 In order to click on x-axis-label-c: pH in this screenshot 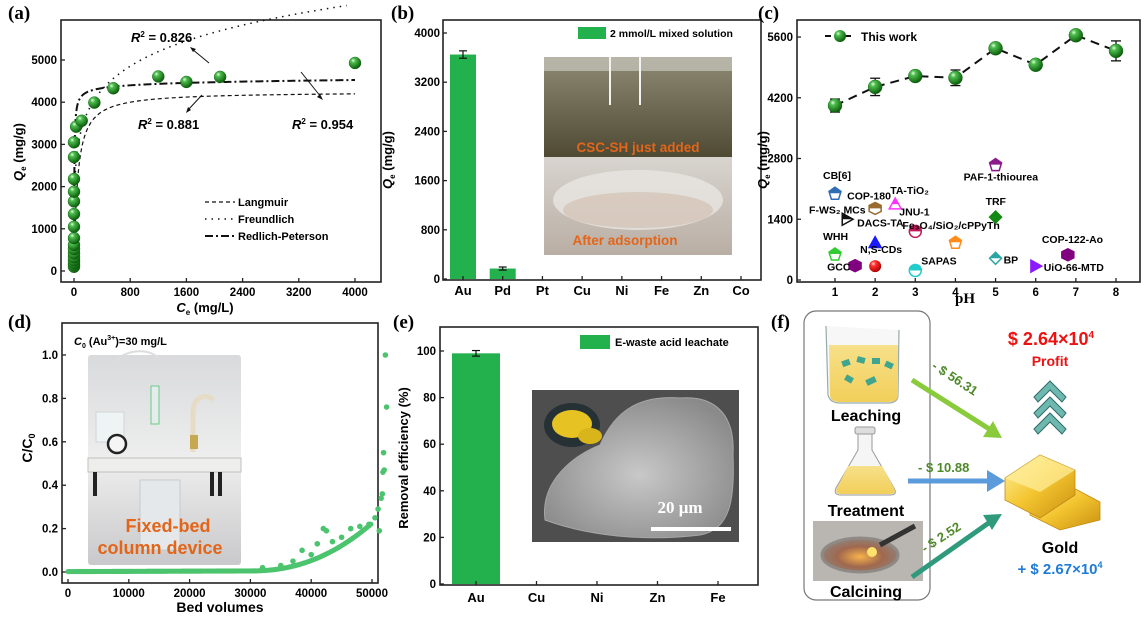, I will do `click(965, 299)`.